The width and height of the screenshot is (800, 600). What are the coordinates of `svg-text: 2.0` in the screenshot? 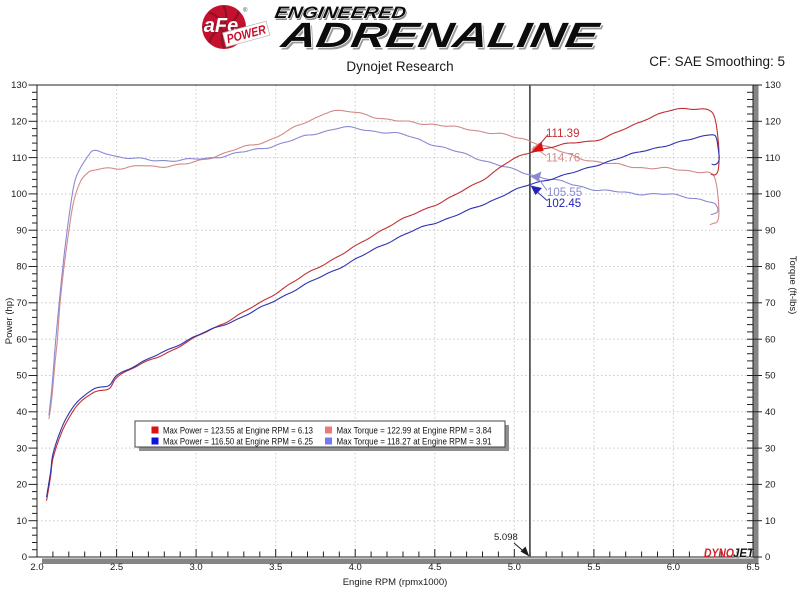 It's located at (36, 567).